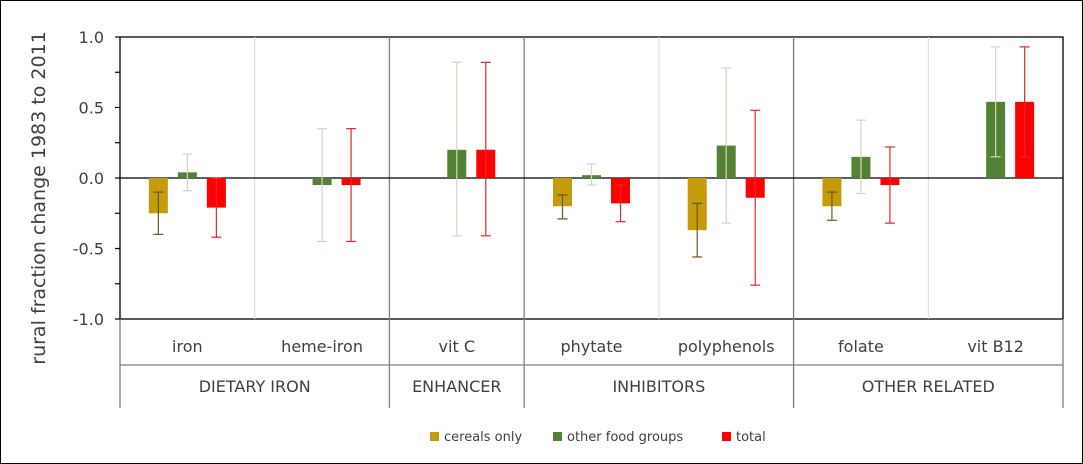 The width and height of the screenshot is (1083, 464). What do you see at coordinates (91, 108) in the screenshot?
I see `y-tick-label: 0.5` at bounding box center [91, 108].